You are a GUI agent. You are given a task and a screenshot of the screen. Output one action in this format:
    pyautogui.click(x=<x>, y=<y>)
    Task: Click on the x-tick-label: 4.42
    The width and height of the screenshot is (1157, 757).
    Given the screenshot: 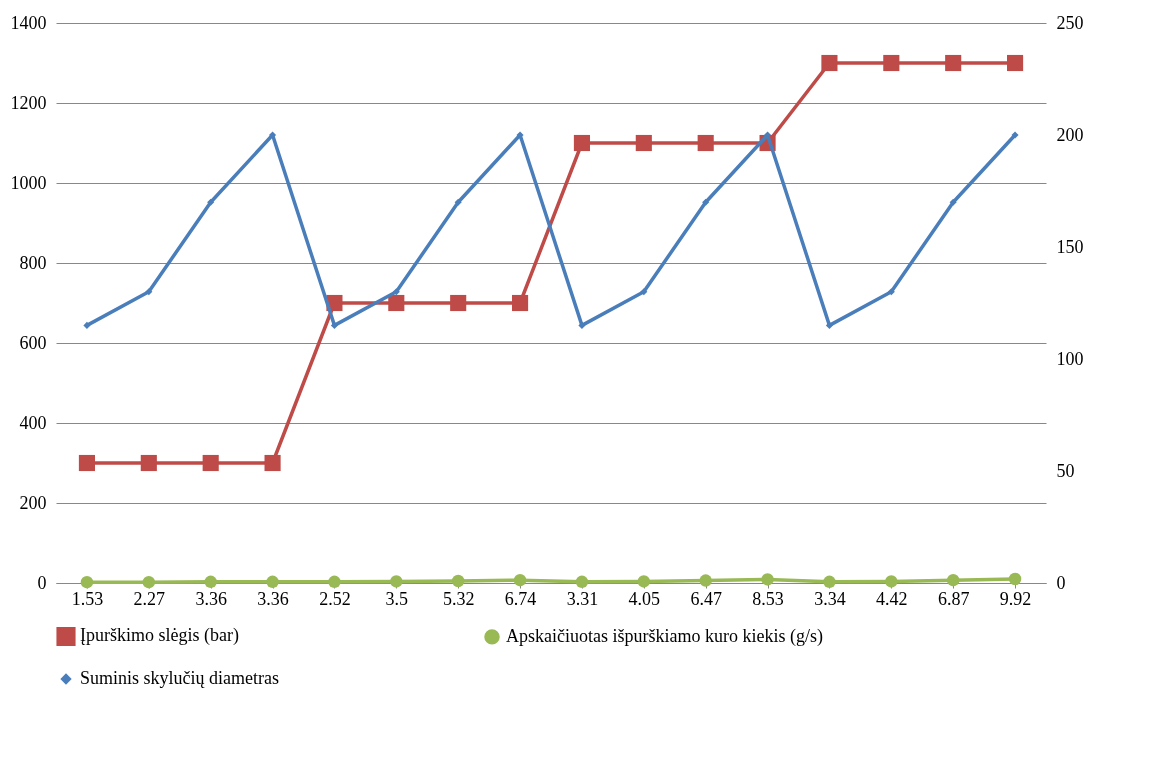 What is the action you would take?
    pyautogui.click(x=892, y=598)
    